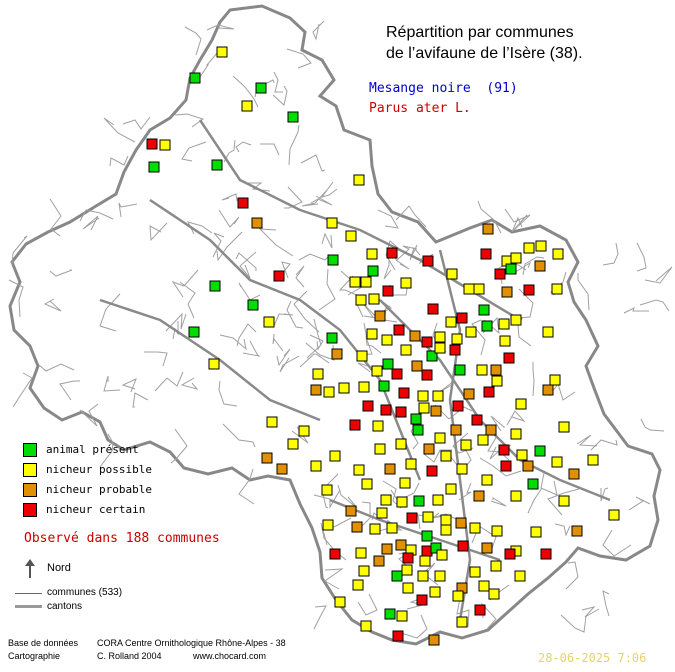  I want to click on footer-url: www.chocard.com, so click(230, 656).